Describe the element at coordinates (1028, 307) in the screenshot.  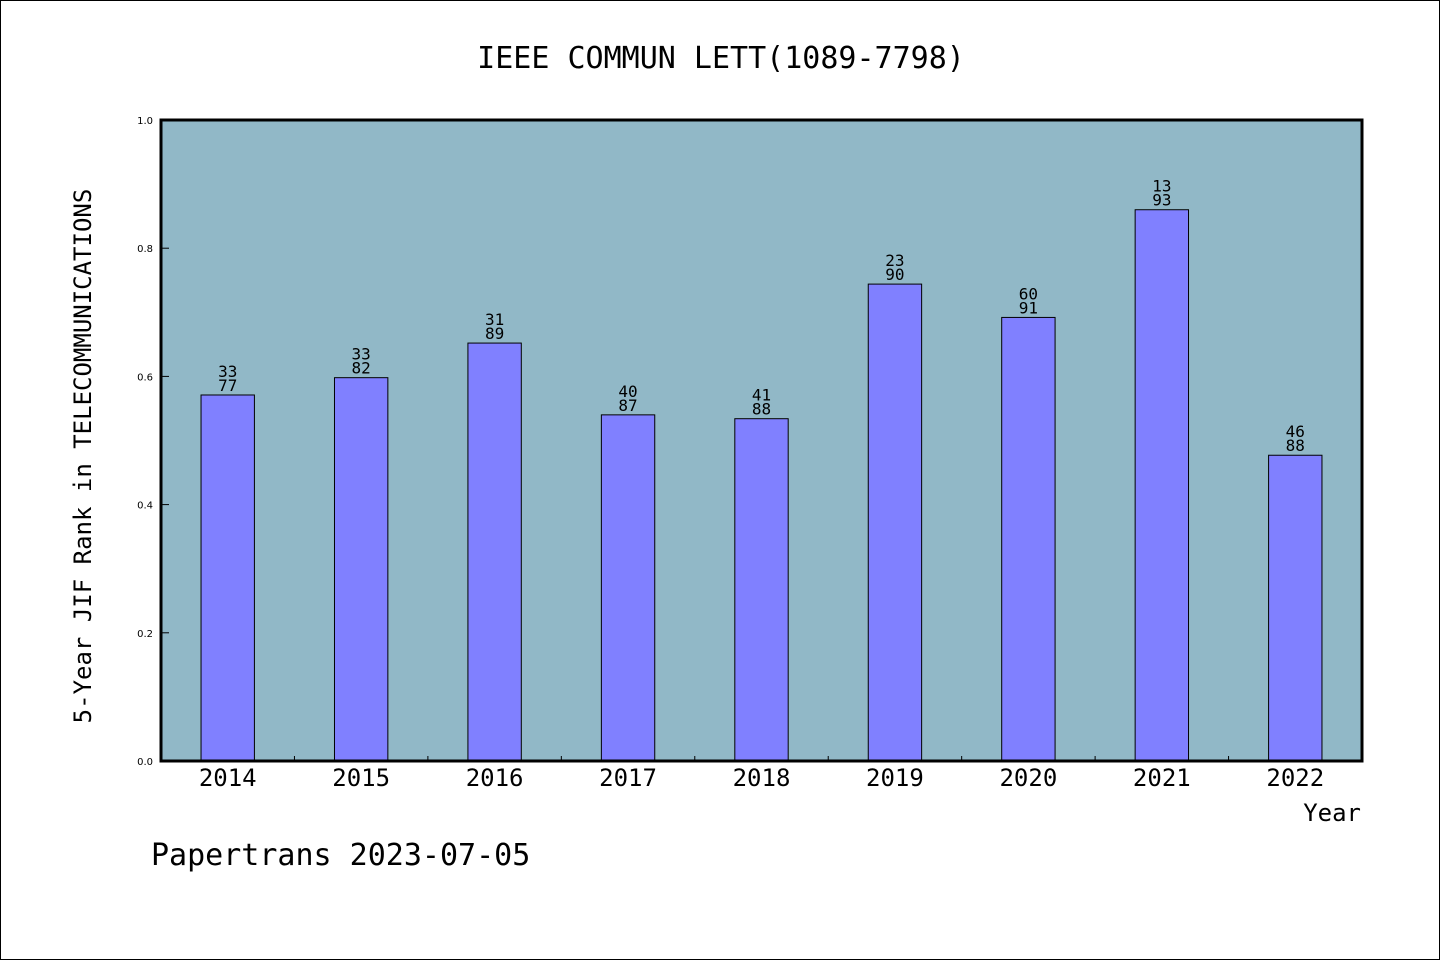
I see `bar-label-total-2020: 91` at that location.